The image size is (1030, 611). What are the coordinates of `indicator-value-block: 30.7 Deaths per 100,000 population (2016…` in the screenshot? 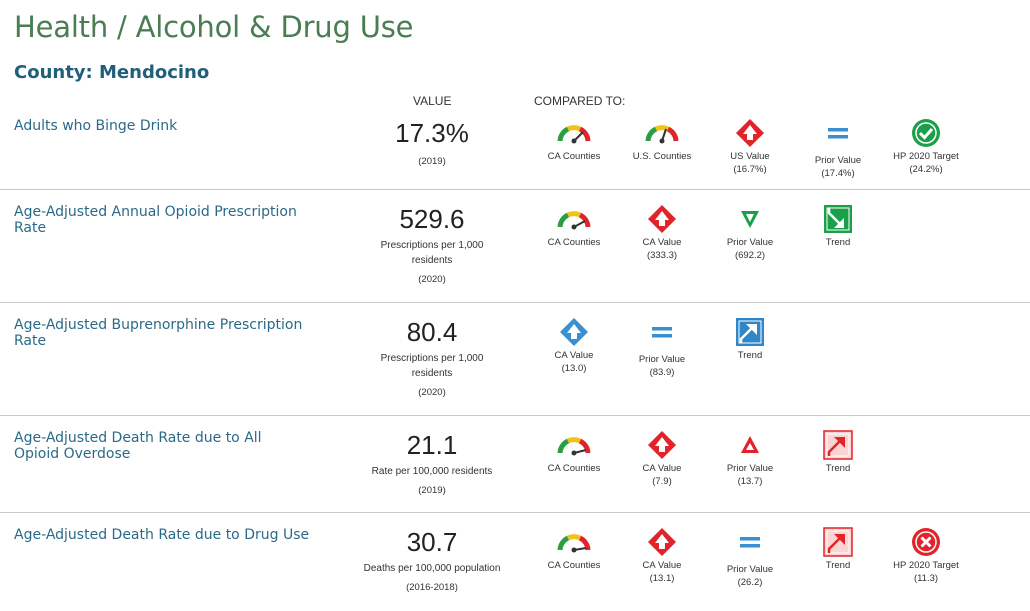 It's located at (432, 560).